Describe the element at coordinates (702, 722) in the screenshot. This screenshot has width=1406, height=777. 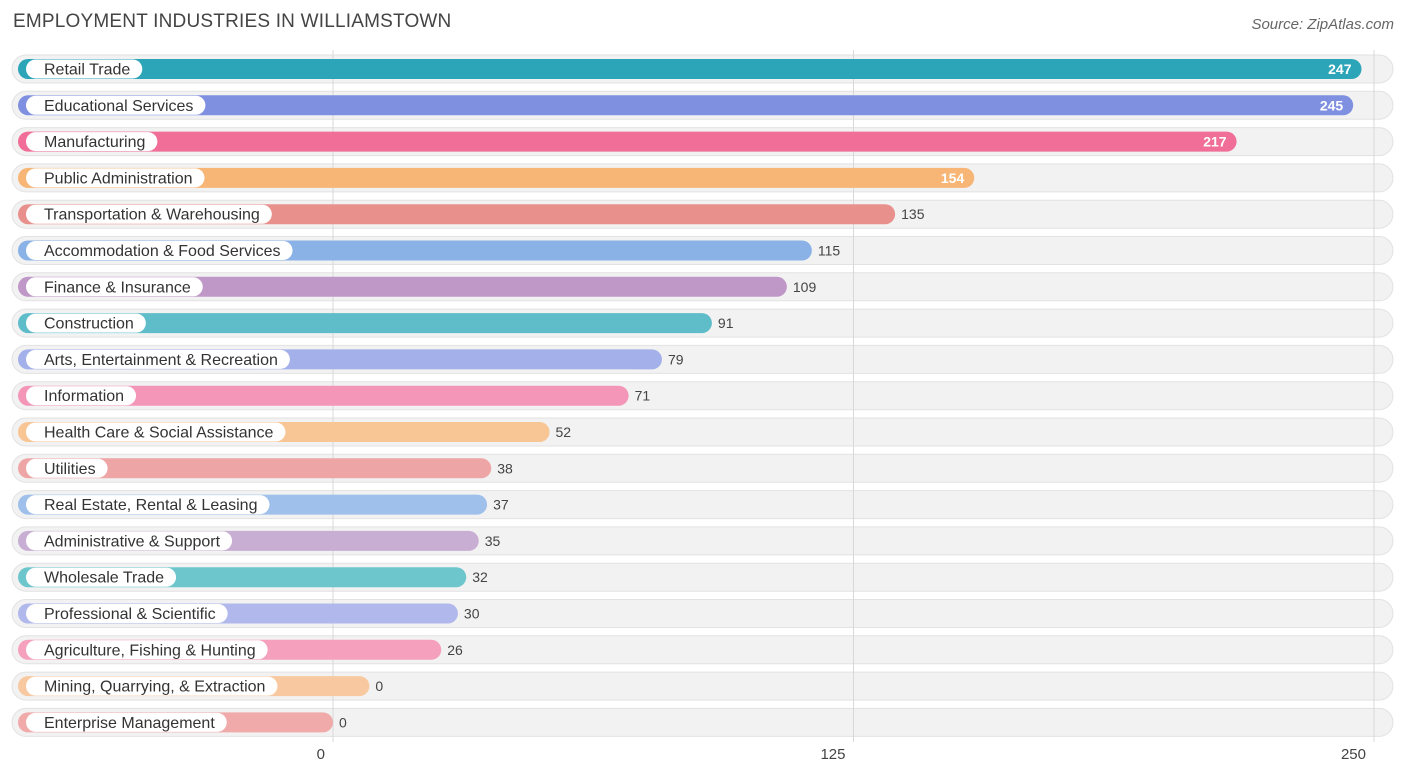
I see `row-background` at that location.